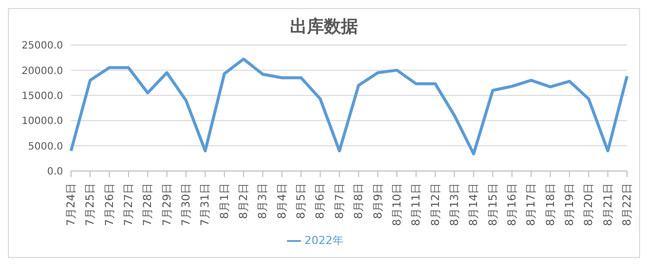 The image size is (648, 266). Describe the element at coordinates (71, 204) in the screenshot. I see `x-tick-label: 7月24日` at that location.